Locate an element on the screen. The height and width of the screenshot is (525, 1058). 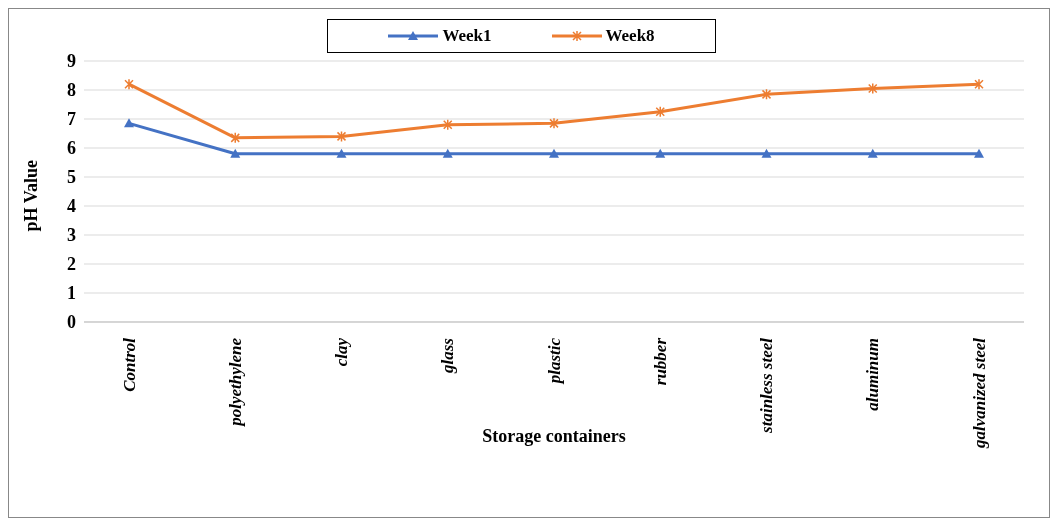
y-axis-title: pH Value is located at coordinates (31, 195).